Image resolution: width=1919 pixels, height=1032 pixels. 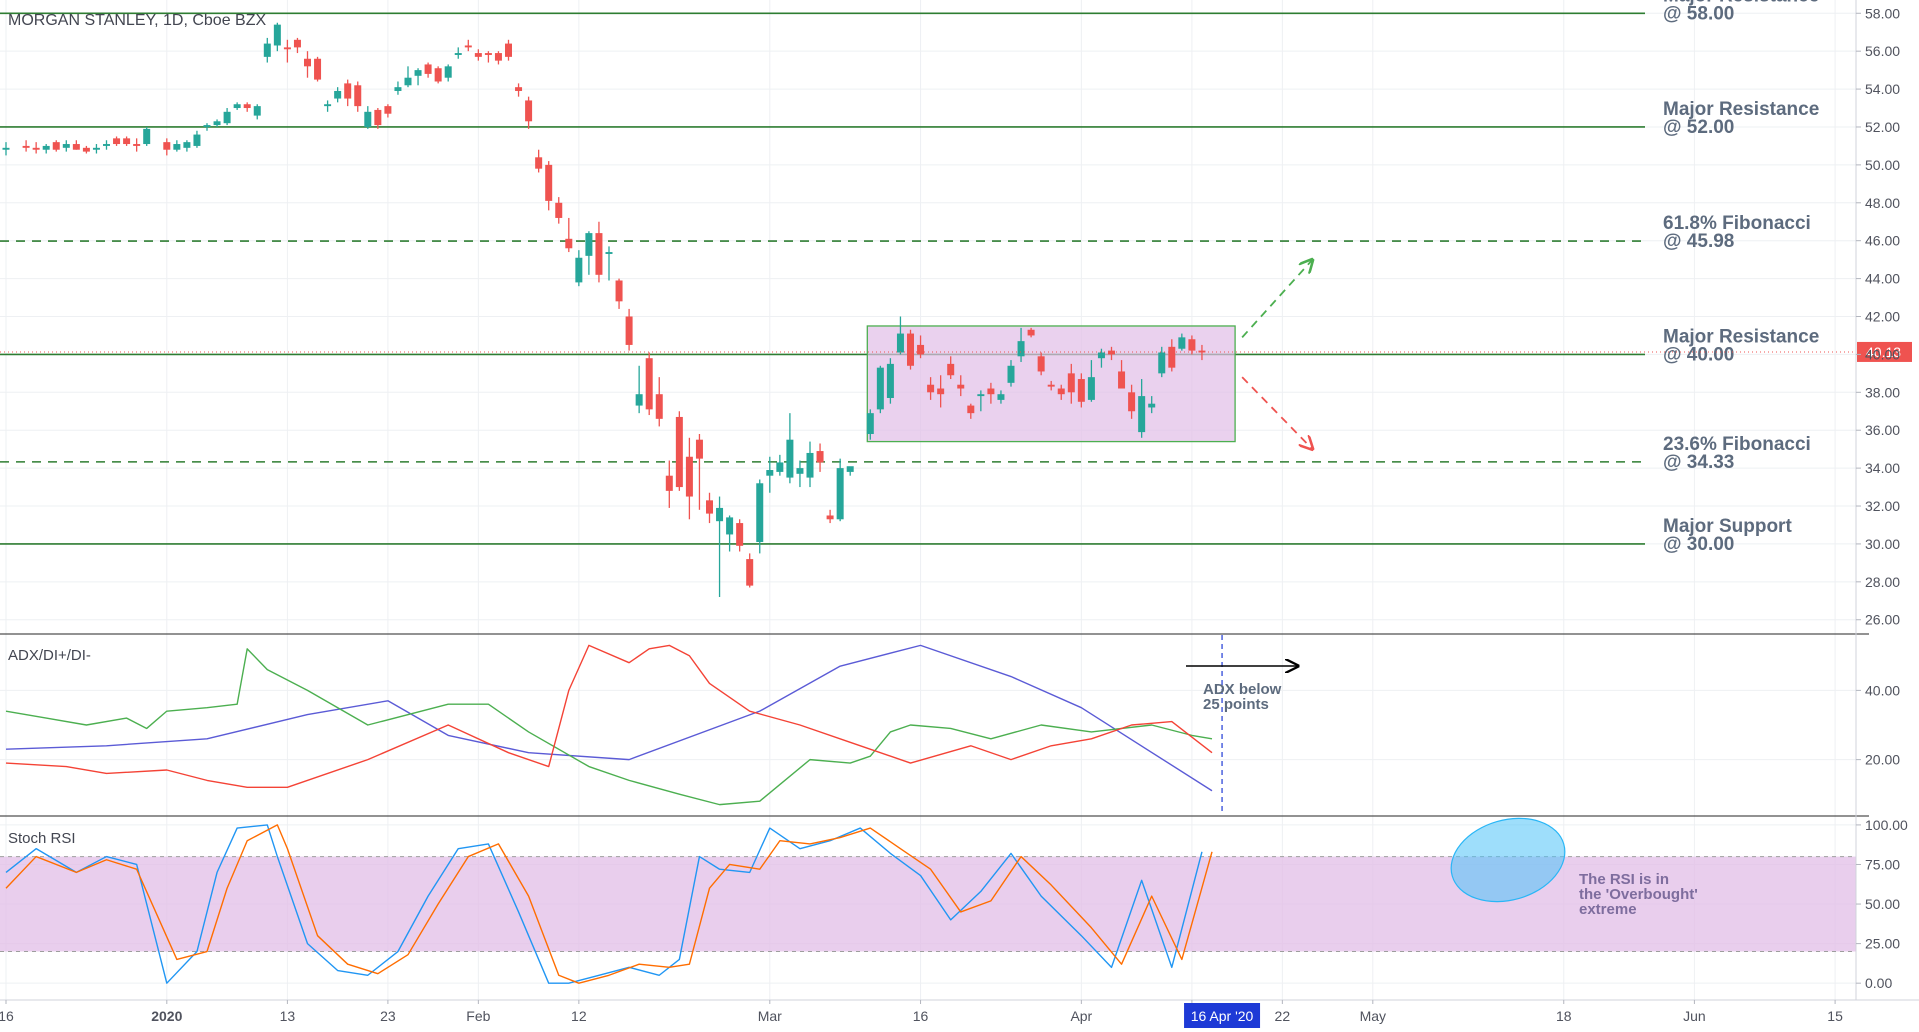 What do you see at coordinates (1737, 453) in the screenshot?
I see `level-label: 23.6% Fibonacci @ 34.33` at bounding box center [1737, 453].